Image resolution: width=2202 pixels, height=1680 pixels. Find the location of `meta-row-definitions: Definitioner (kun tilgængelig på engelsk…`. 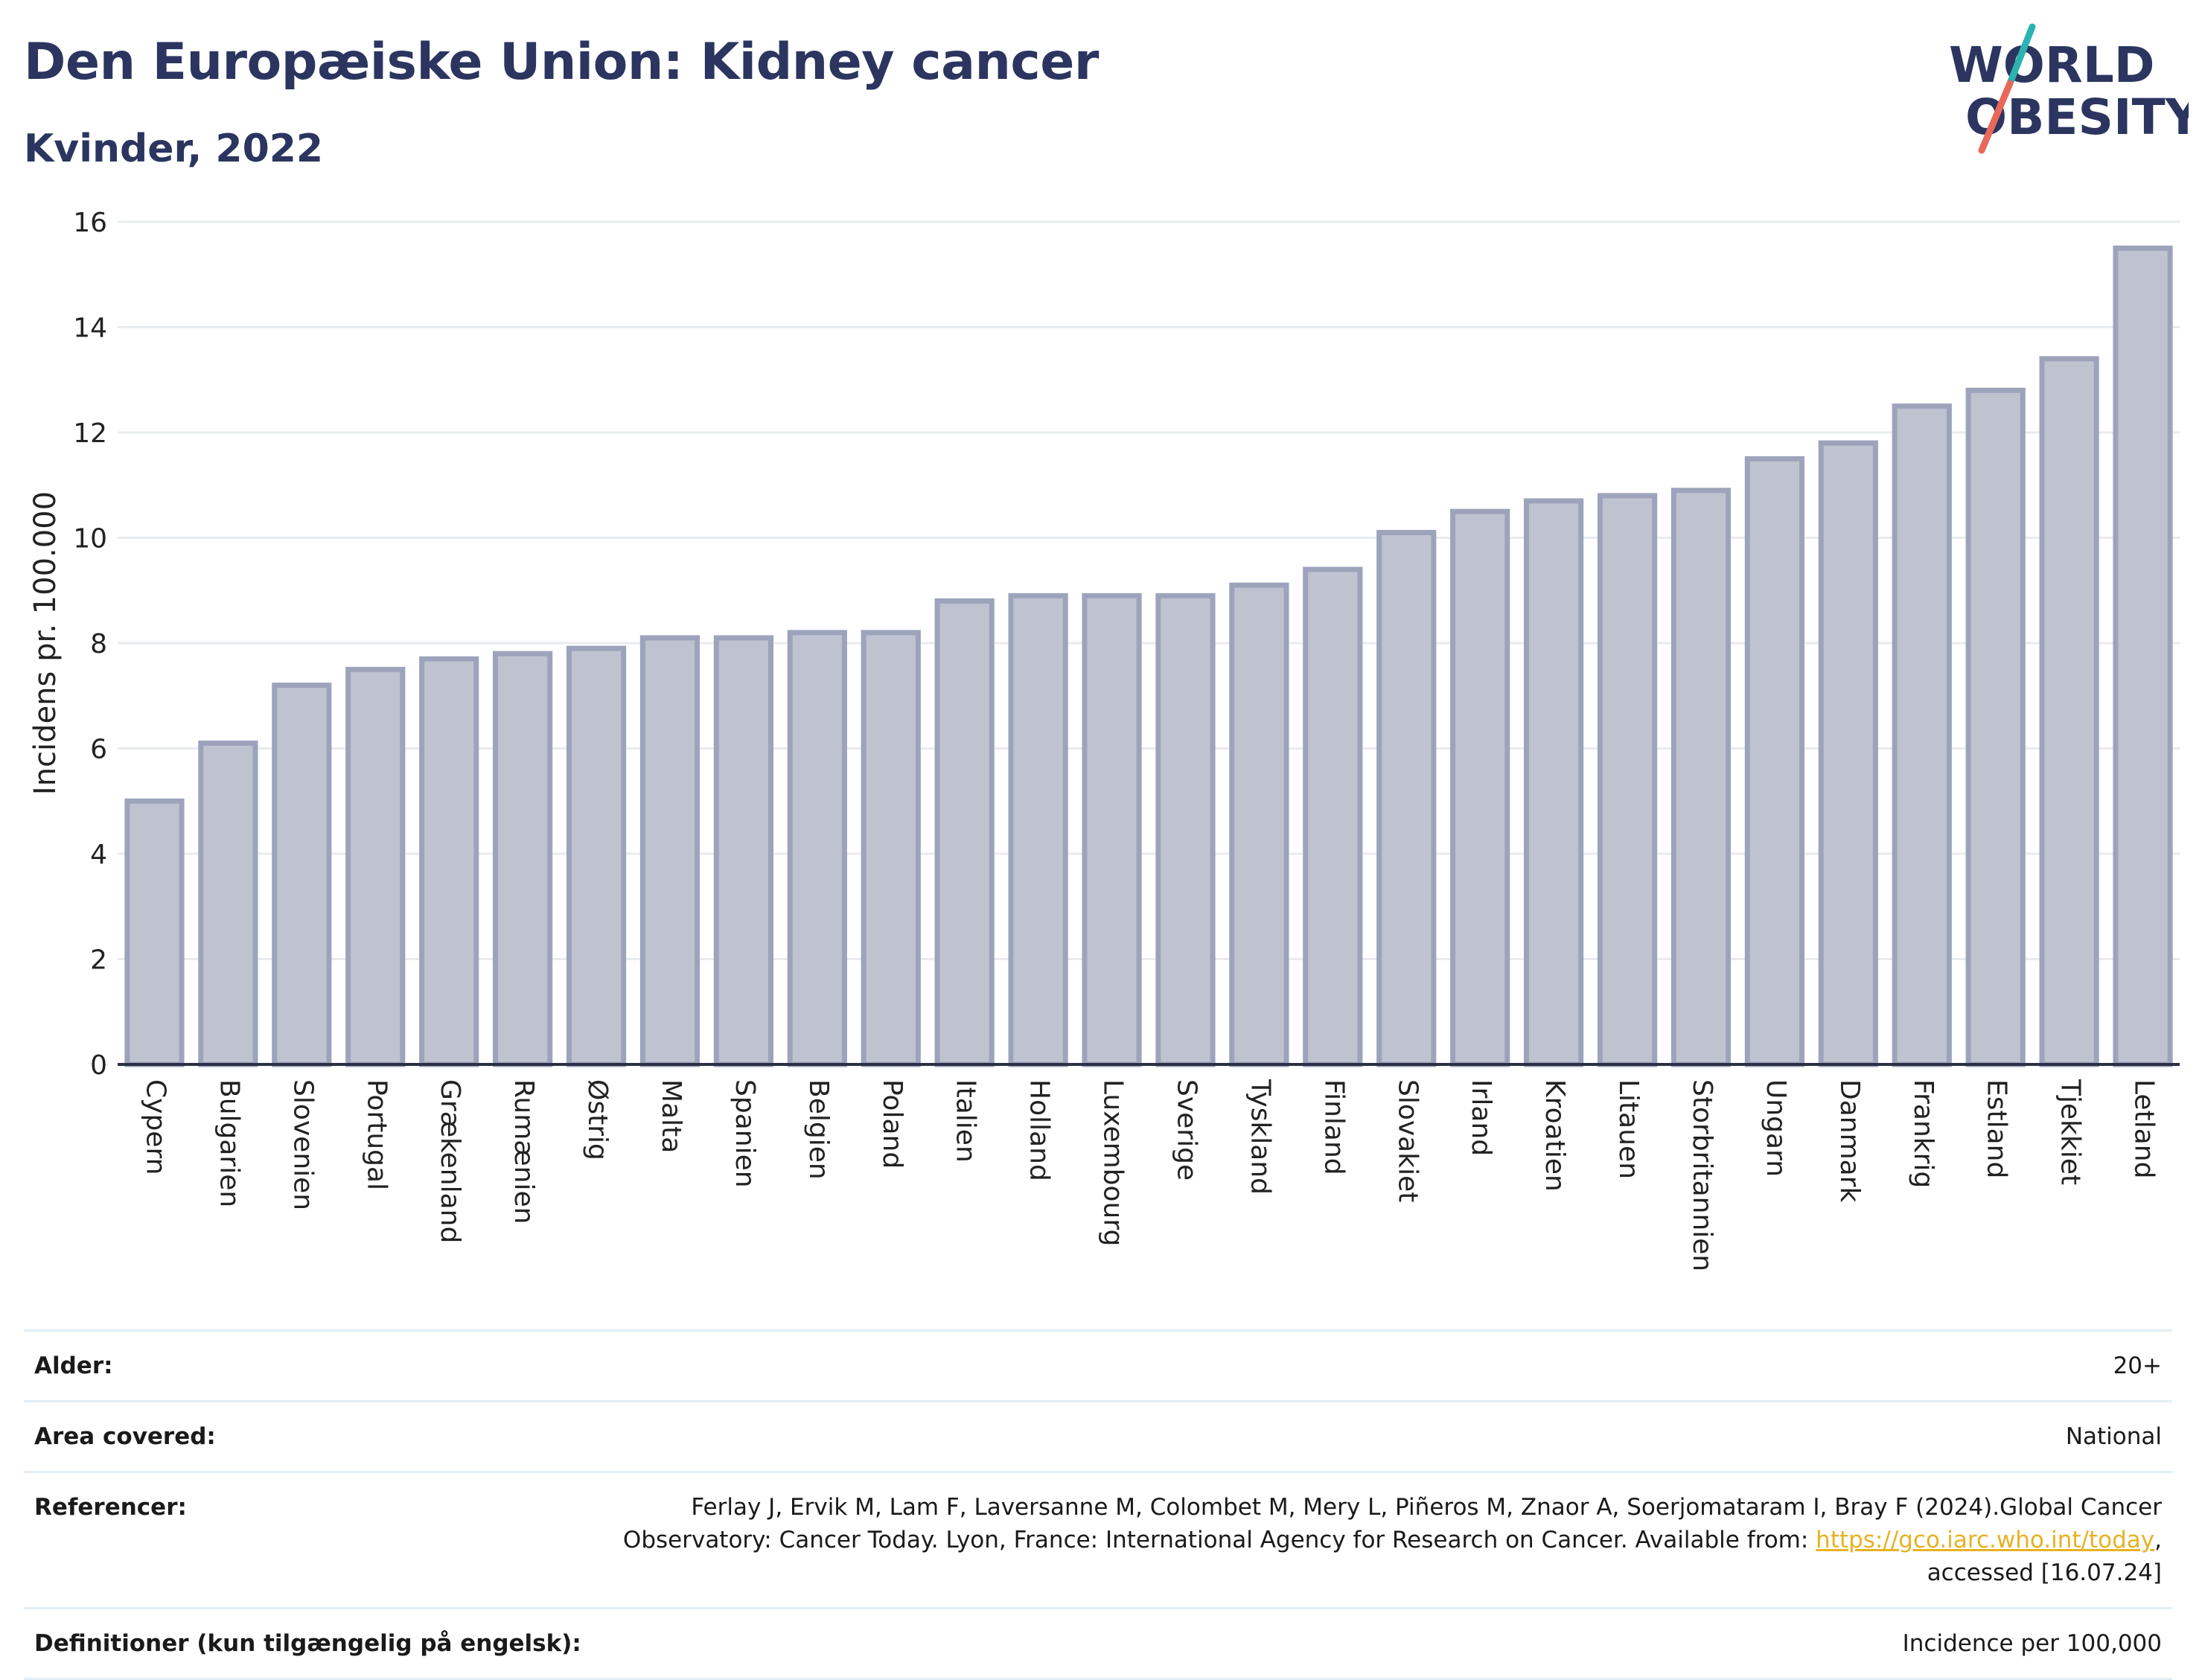

meta-row-definitions: Definitioner (kun tilgængelig på engelsk… is located at coordinates (1098, 1643).